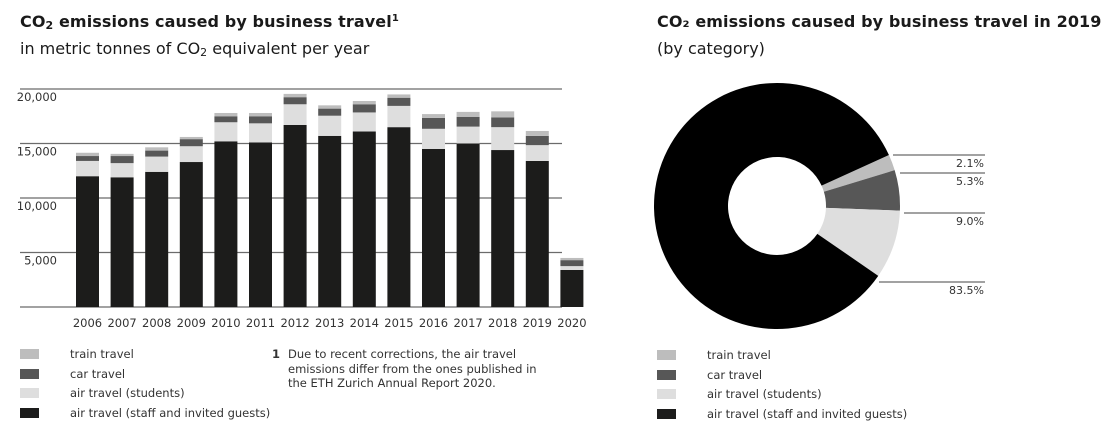 This screenshot has width=1110, height=437. What do you see at coordinates (739, 354) in the screenshot?
I see `legend-label: train travel` at bounding box center [739, 354].